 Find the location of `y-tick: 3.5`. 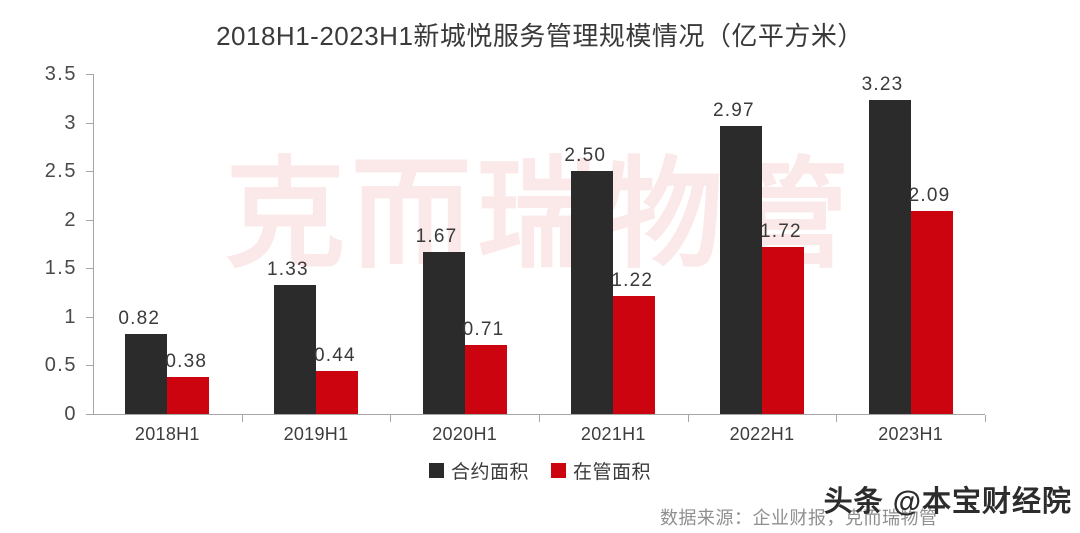

y-tick: 3.5 is located at coordinates (69, 74).